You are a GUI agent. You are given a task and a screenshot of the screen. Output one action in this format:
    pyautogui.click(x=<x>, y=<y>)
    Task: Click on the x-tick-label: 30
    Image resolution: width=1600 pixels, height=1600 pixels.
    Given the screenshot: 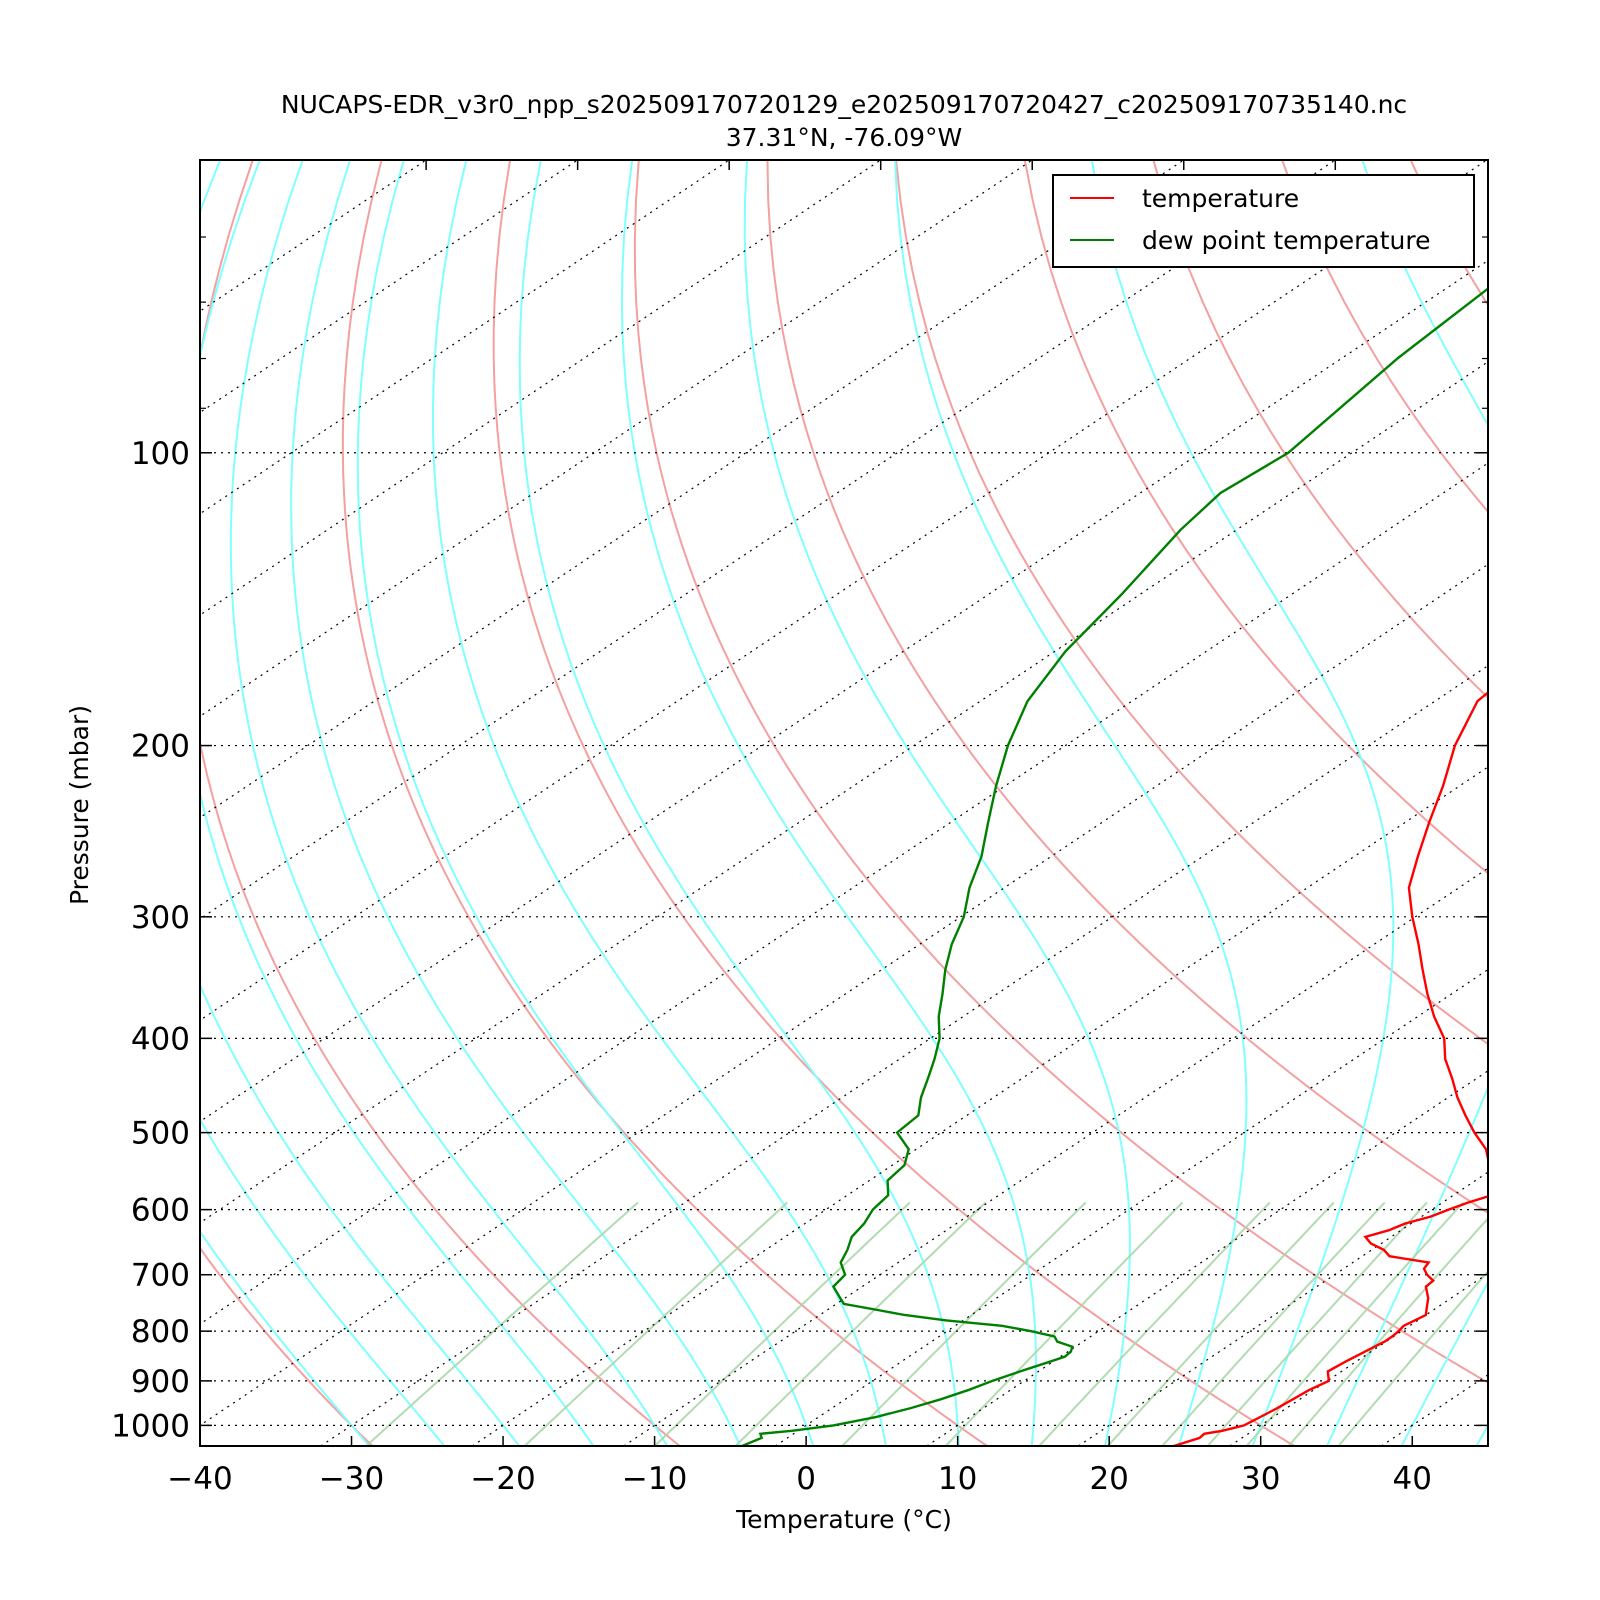 What is the action you would take?
    pyautogui.click(x=1260, y=1479)
    